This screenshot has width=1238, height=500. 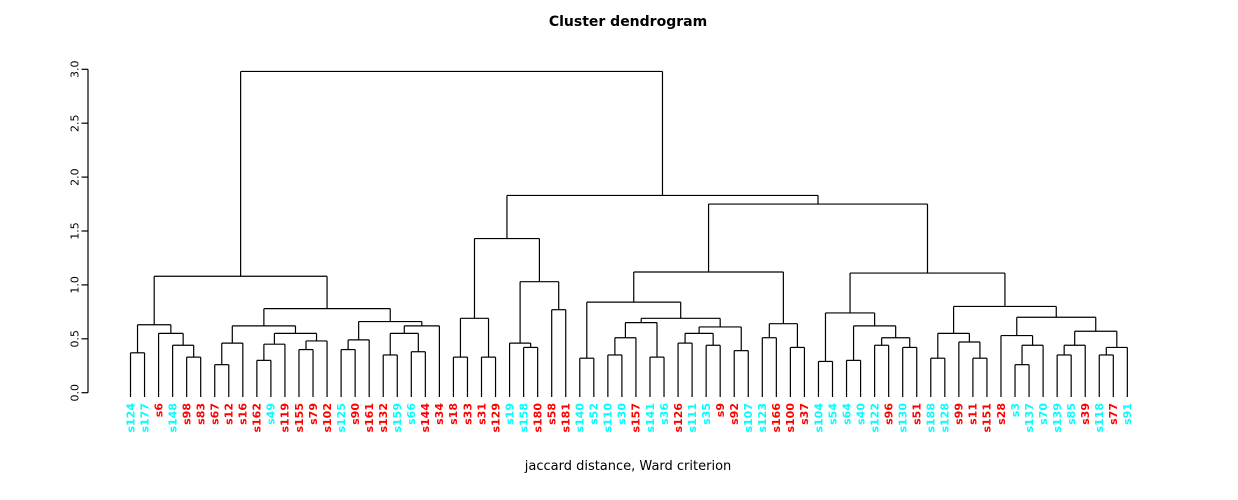 What do you see at coordinates (748, 418) in the screenshot?
I see `leaf-label-s107: s107` at bounding box center [748, 418].